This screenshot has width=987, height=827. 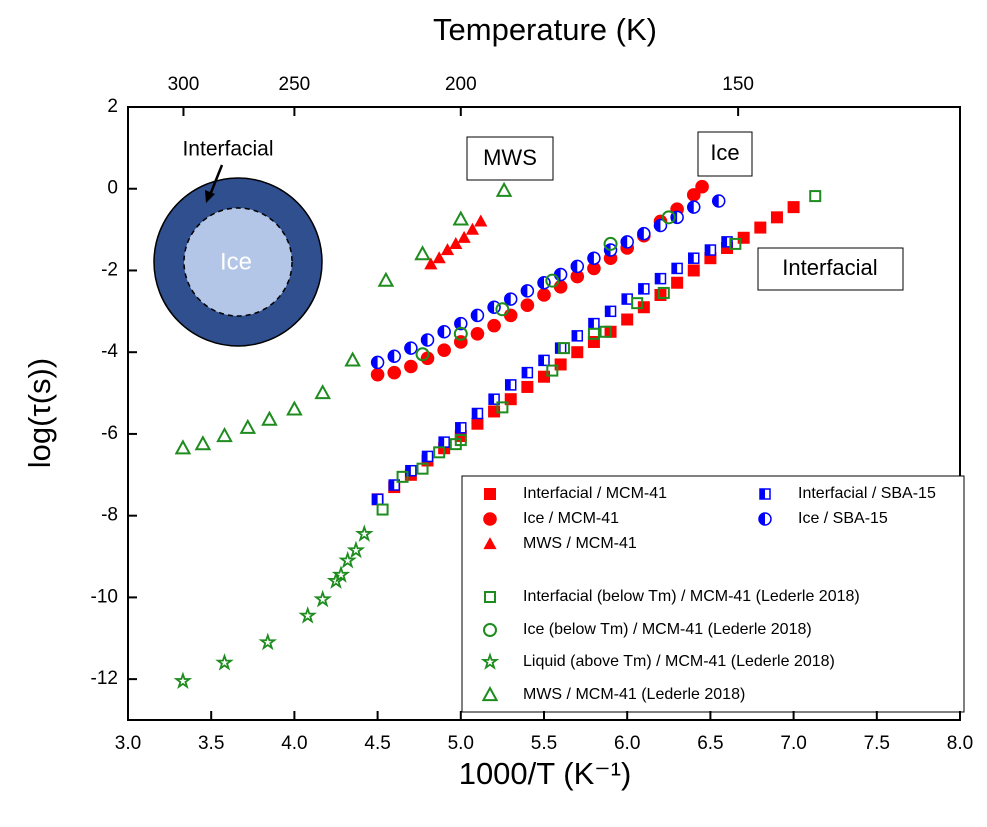 I want to click on x-tick-label: 5.5, so click(x=544, y=743).